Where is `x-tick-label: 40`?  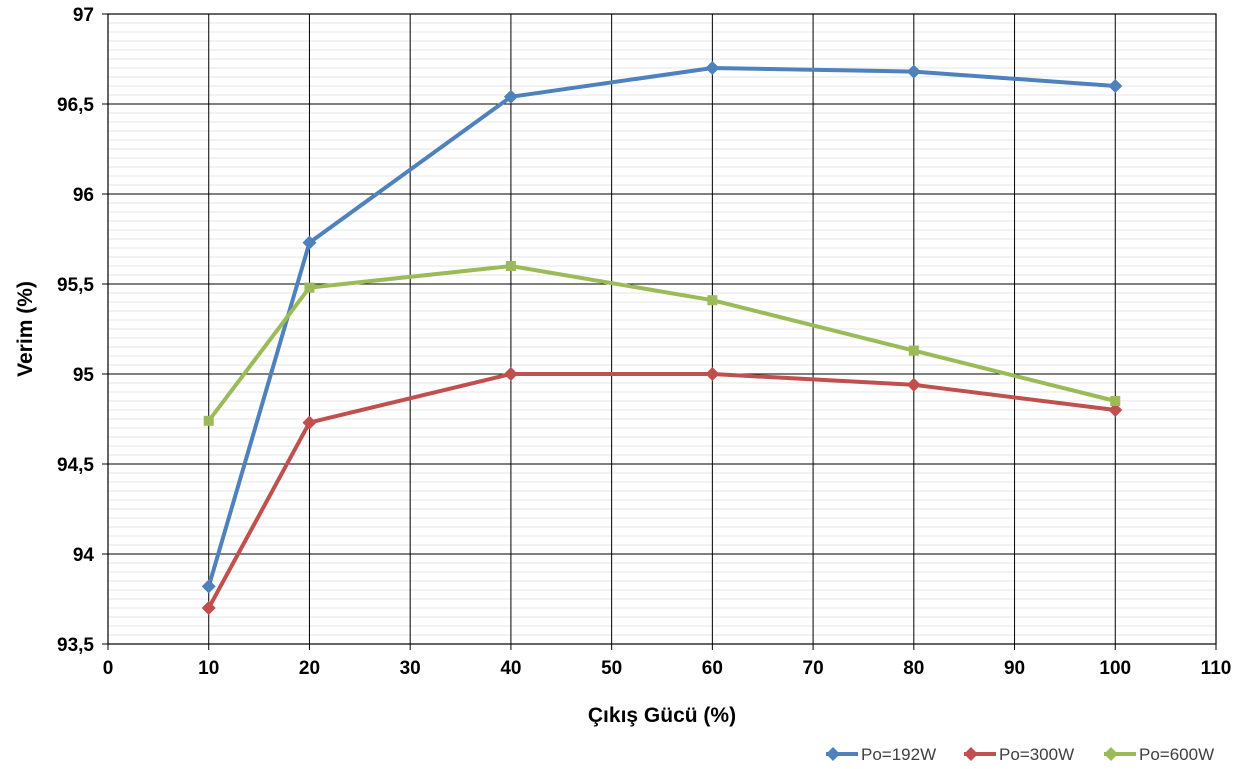
x-tick-label: 40 is located at coordinates (510, 668).